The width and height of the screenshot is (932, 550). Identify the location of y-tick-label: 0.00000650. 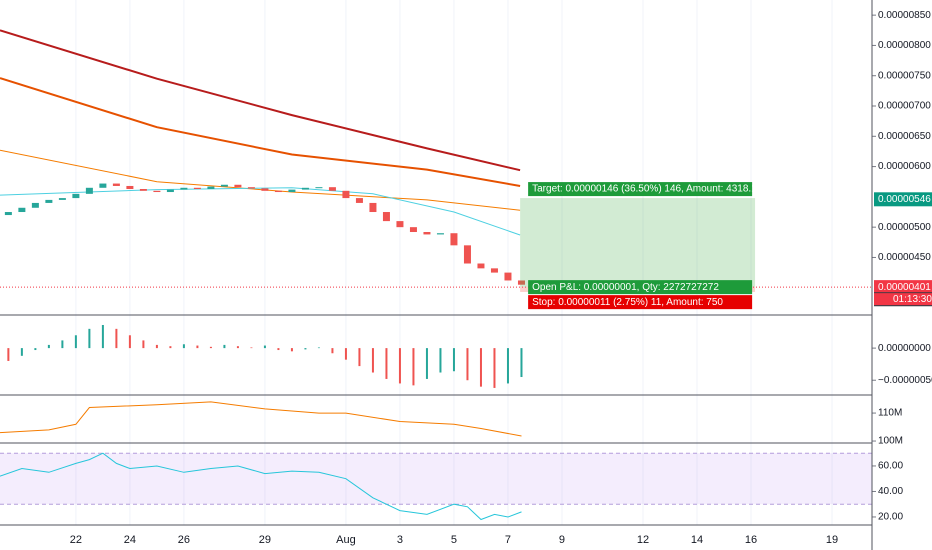
(904, 136).